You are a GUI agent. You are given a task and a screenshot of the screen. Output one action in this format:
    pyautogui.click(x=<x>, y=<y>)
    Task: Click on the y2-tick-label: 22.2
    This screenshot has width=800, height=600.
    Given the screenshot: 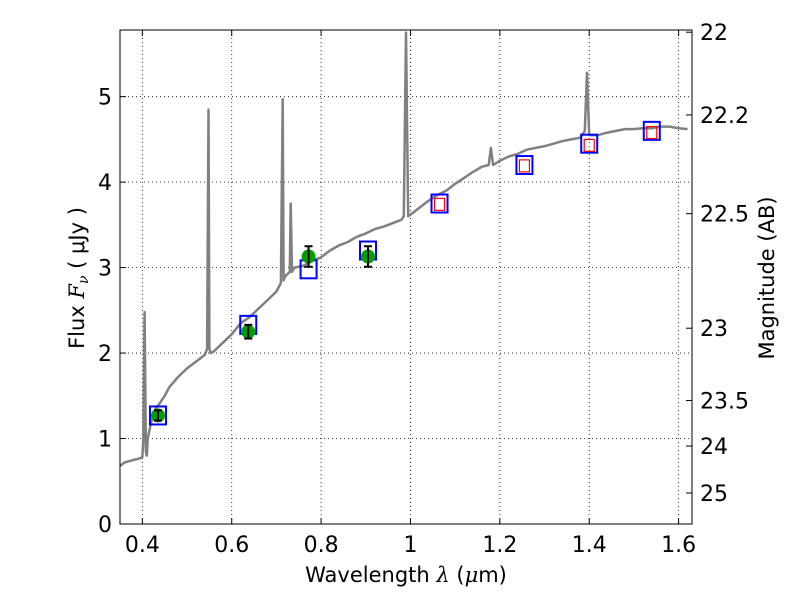 What is the action you would take?
    pyautogui.click(x=724, y=116)
    